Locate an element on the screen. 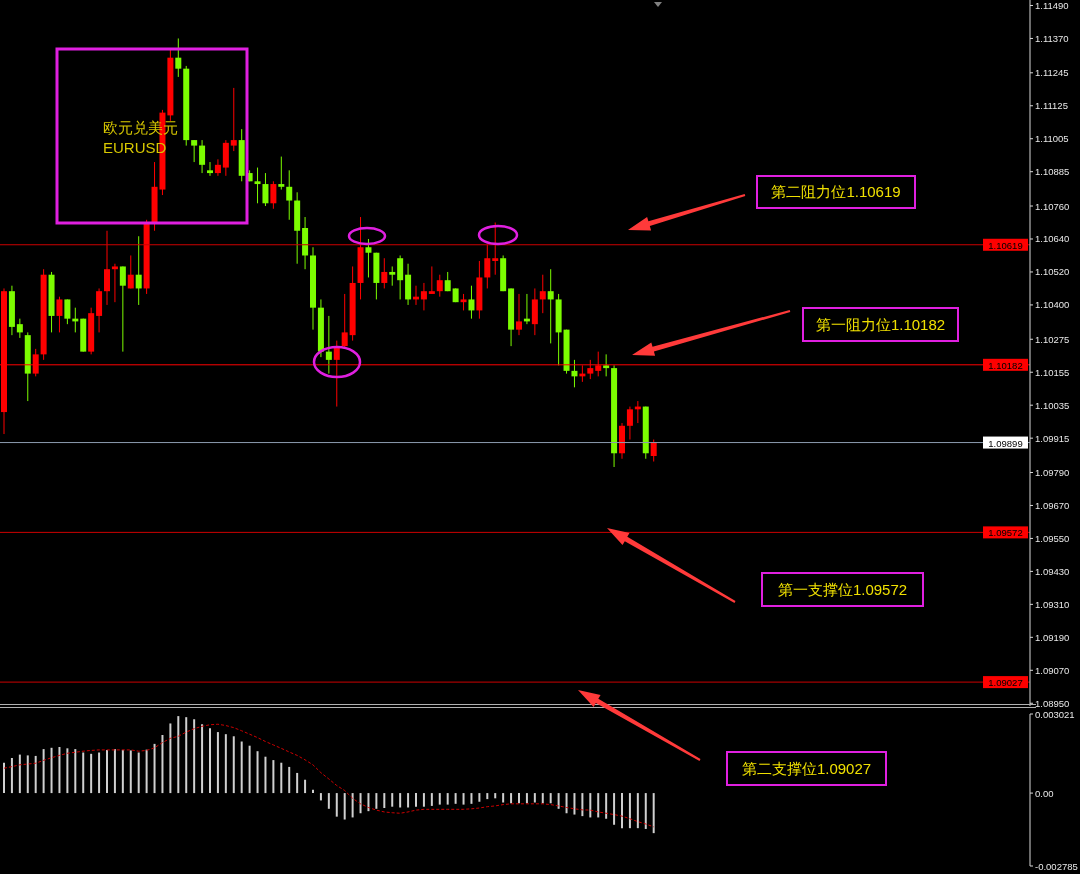 Image resolution: width=1080 pixels, height=874 pixels. y-tick-label: -0.002785 is located at coordinates (1056, 866).